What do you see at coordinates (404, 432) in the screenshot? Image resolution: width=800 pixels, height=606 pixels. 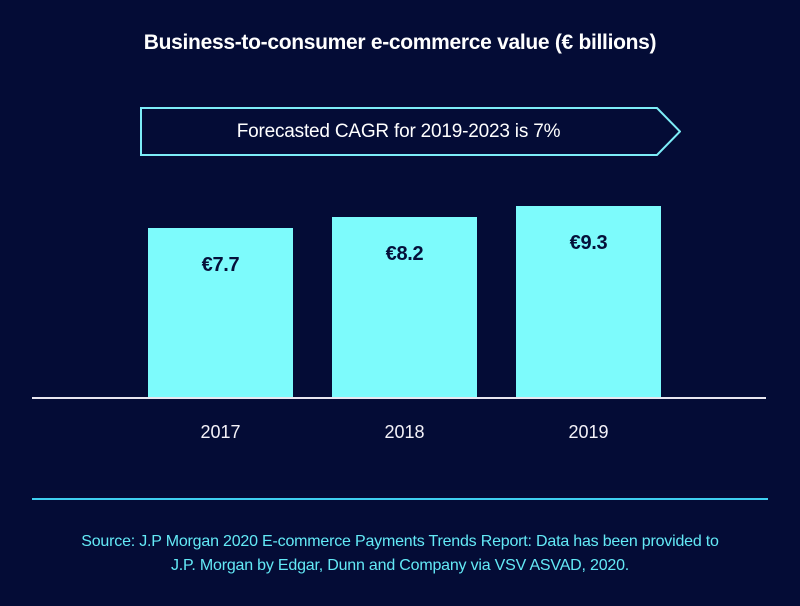 I see `x-tick-2018: 2018` at bounding box center [404, 432].